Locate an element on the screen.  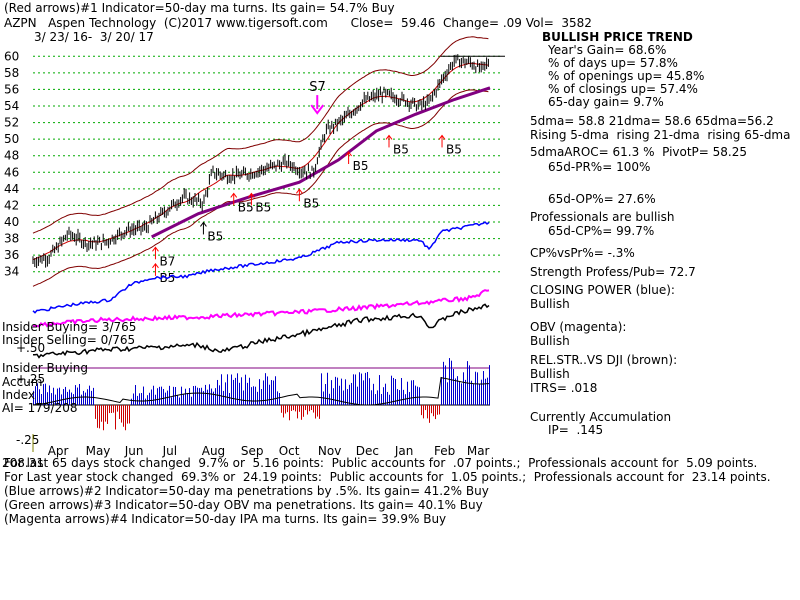
signal-label: B5 is located at coordinates (311, 203).